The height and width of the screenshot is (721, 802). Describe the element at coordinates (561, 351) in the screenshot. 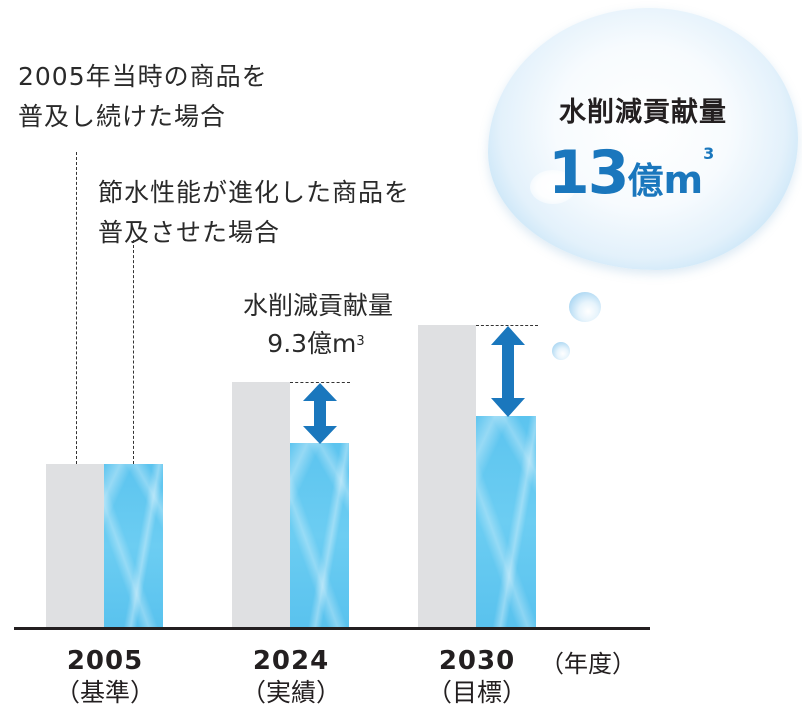

I see `water-droplet-small` at that location.